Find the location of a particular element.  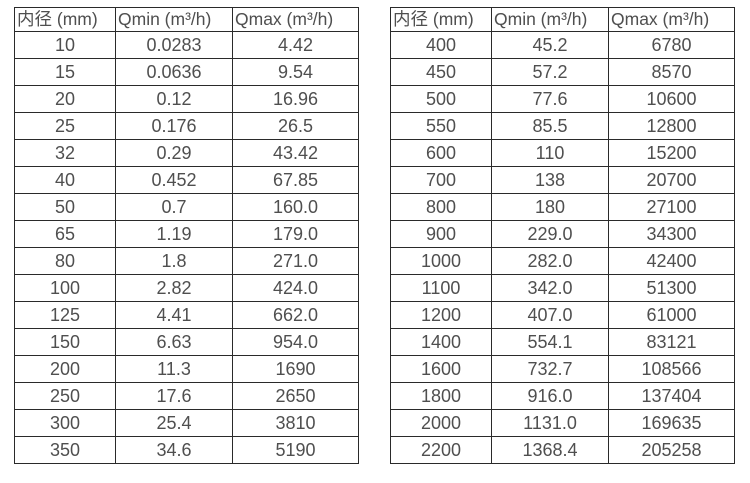

table-cell: 57.2 is located at coordinates (550, 72).